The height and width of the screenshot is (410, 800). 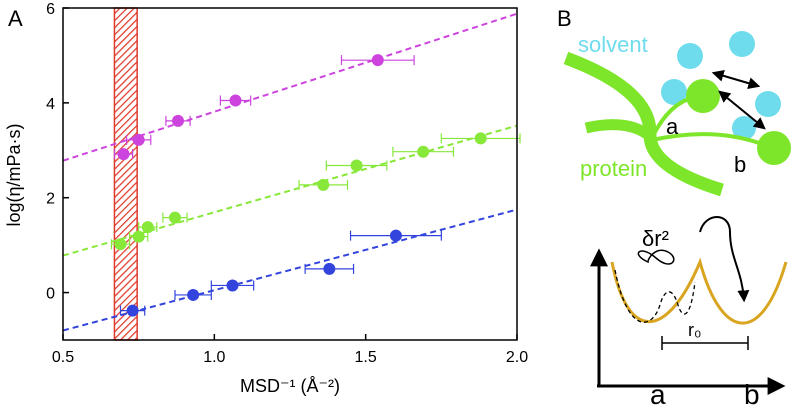 What do you see at coordinates (14, 174) in the screenshot?
I see `y-axis-label: log(η/mPa·s)` at bounding box center [14, 174].